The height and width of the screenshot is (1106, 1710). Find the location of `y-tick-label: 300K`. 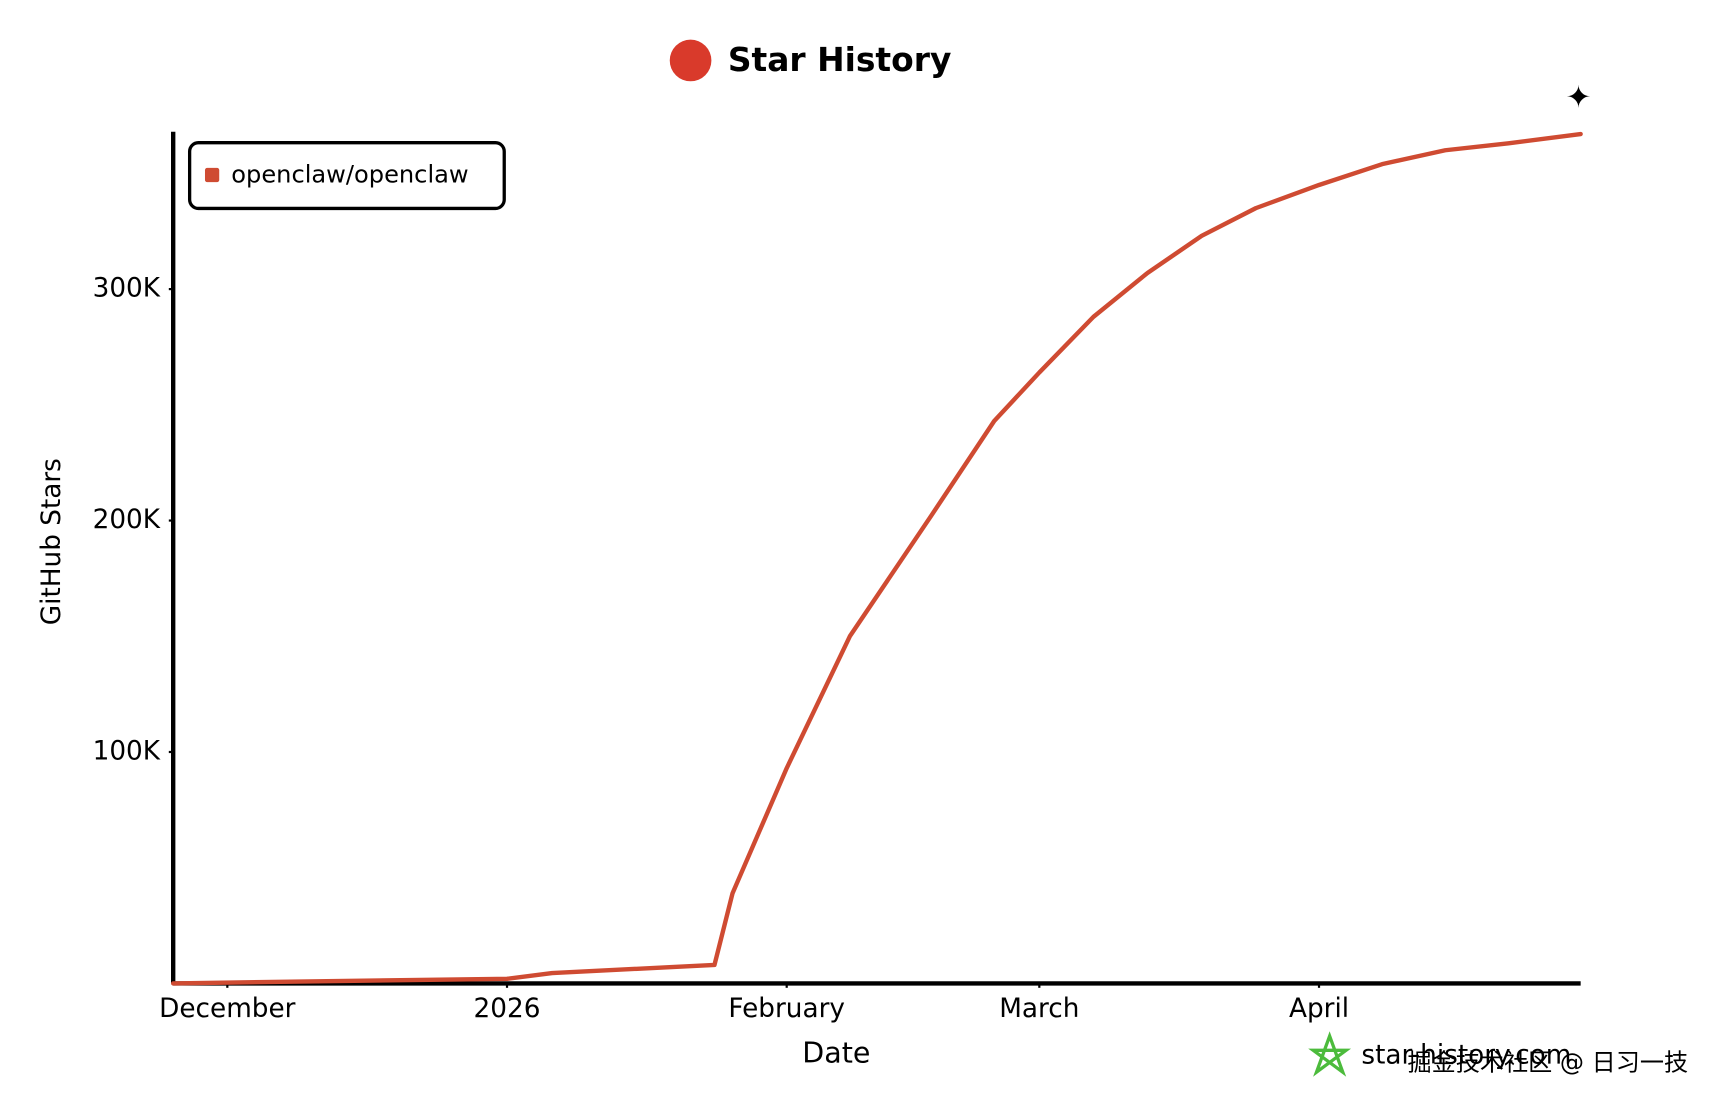

y-tick-label: 300K is located at coordinates (127, 289).